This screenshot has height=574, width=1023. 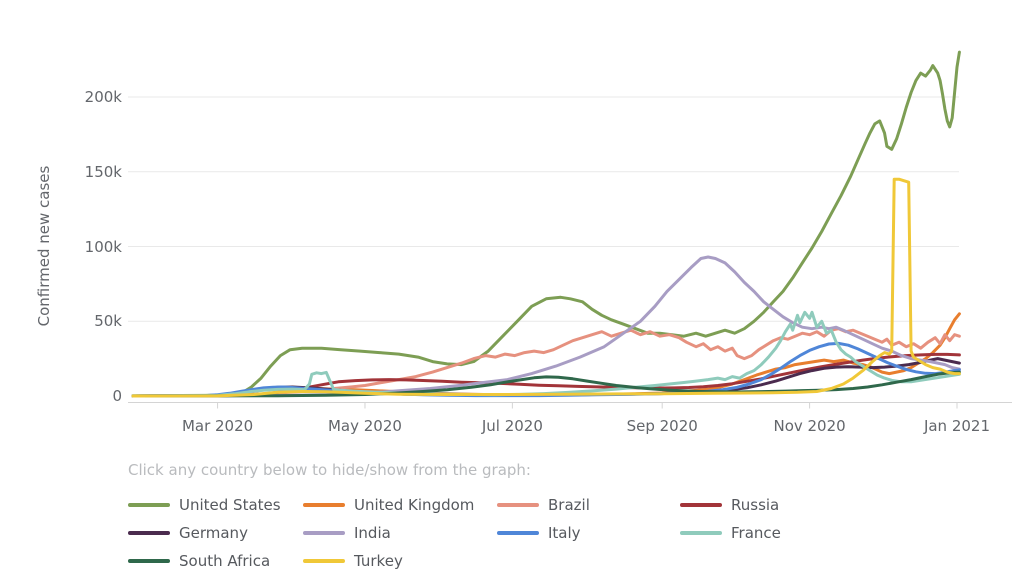 What do you see at coordinates (103, 171) in the screenshot?
I see `y-tick-label-150k: 150k` at bounding box center [103, 171].